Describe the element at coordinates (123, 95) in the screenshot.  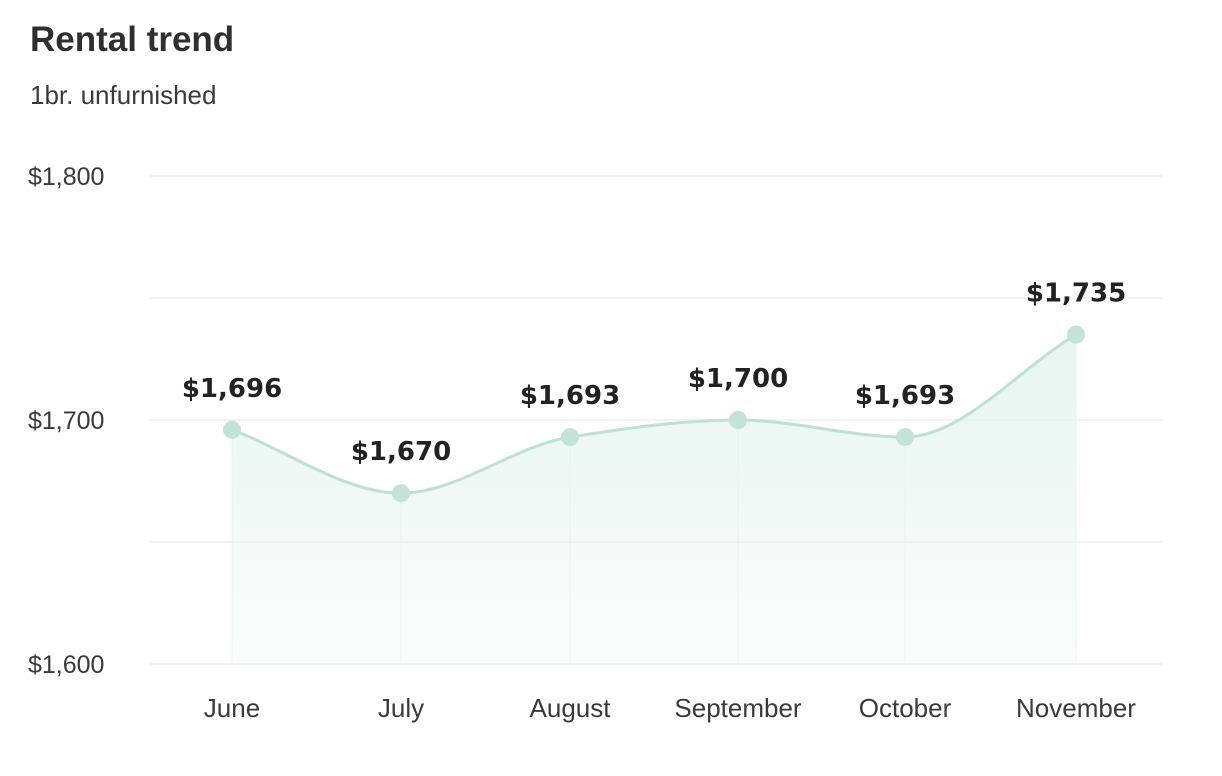
I see `chart-subtitle: 1br. unfurnished` at that location.